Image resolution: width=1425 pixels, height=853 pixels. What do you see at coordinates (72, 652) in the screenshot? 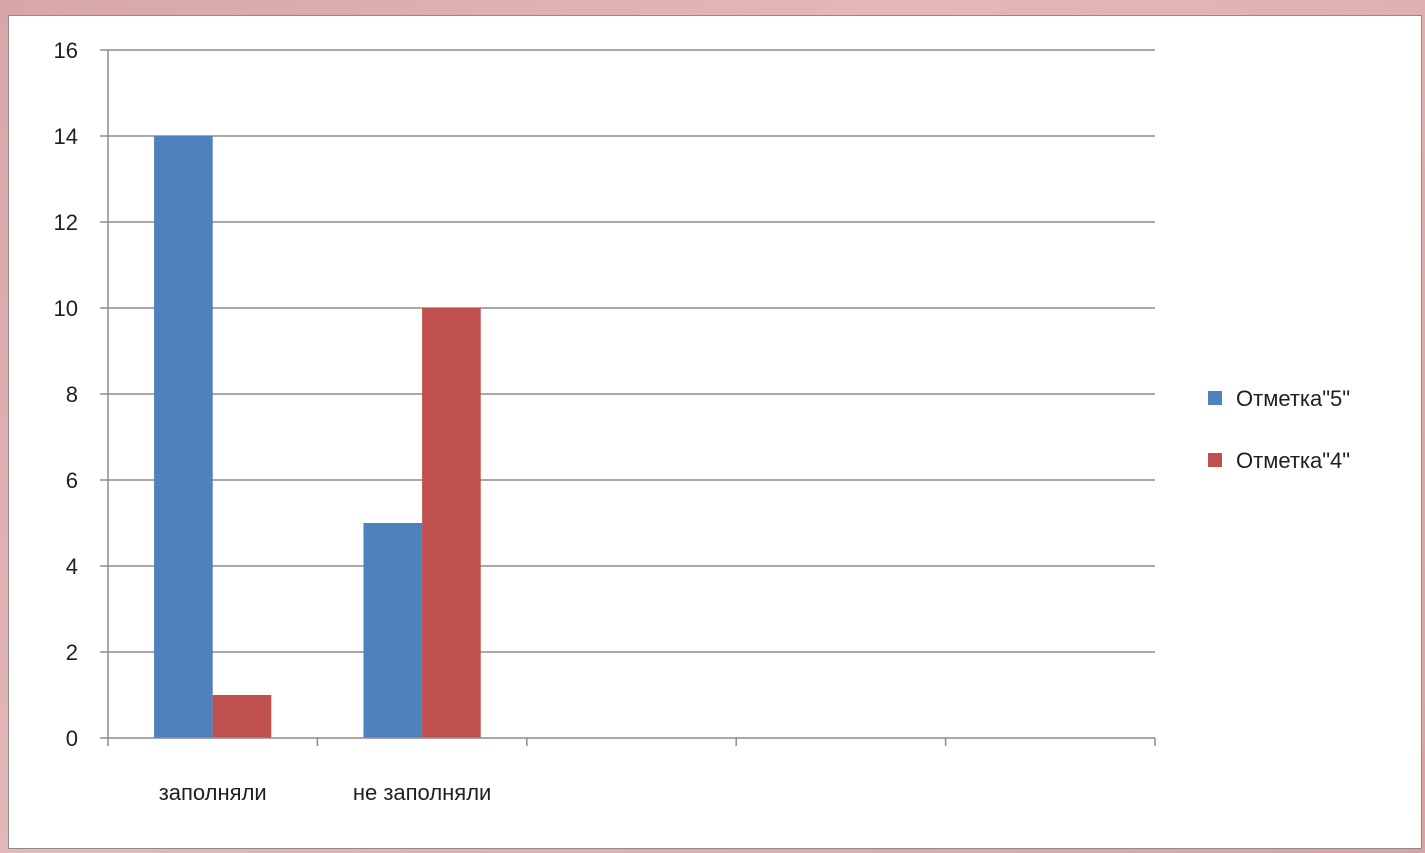
I see `y-tick-label: 2` at bounding box center [72, 652].